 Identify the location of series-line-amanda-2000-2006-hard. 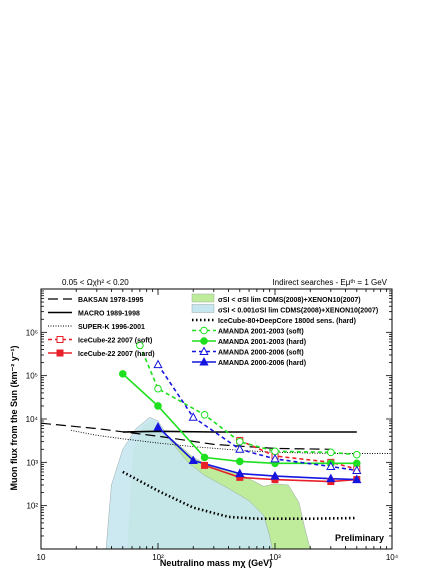
(257, 453).